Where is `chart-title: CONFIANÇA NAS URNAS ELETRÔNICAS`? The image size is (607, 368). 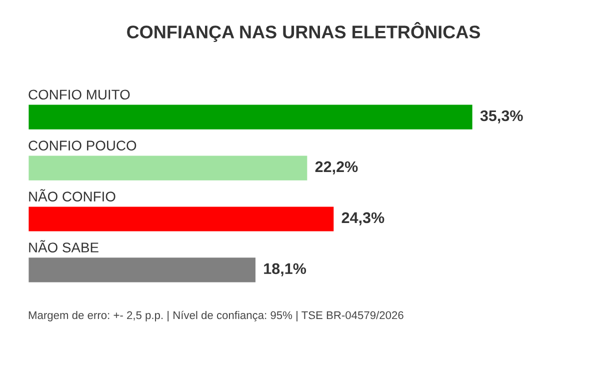 chart-title: CONFIANÇA NAS URNAS ELETRÔNICAS is located at coordinates (303, 32).